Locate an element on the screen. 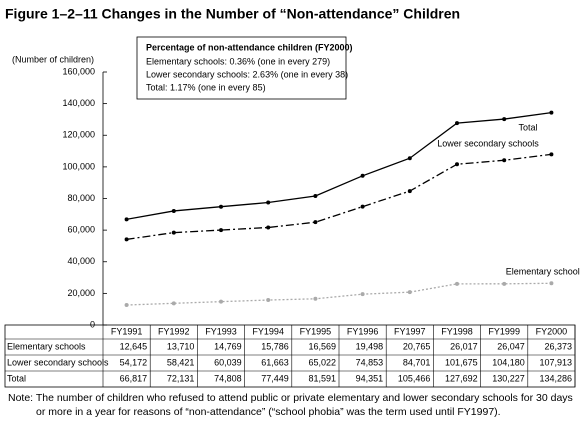 This screenshot has height=429, width=580. table-cell: 15,786 is located at coordinates (275, 346).